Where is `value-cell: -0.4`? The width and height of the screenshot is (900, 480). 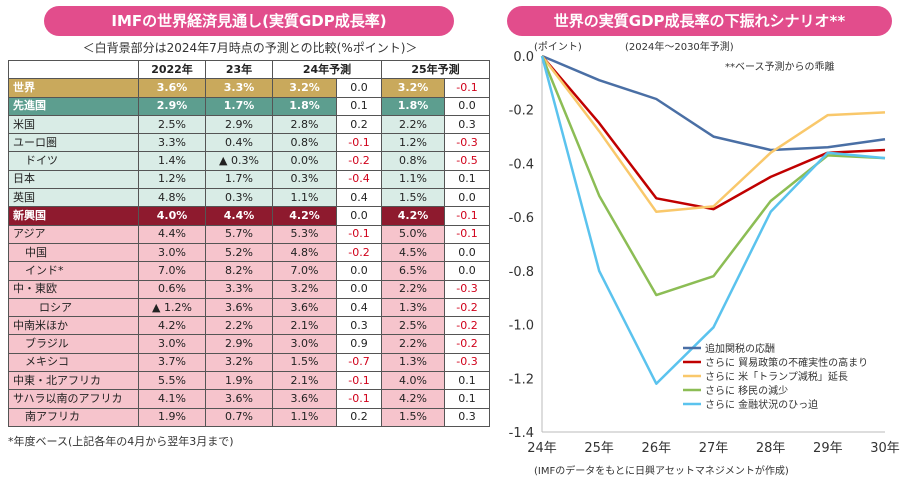 value-cell: -0.4 is located at coordinates (359, 179).